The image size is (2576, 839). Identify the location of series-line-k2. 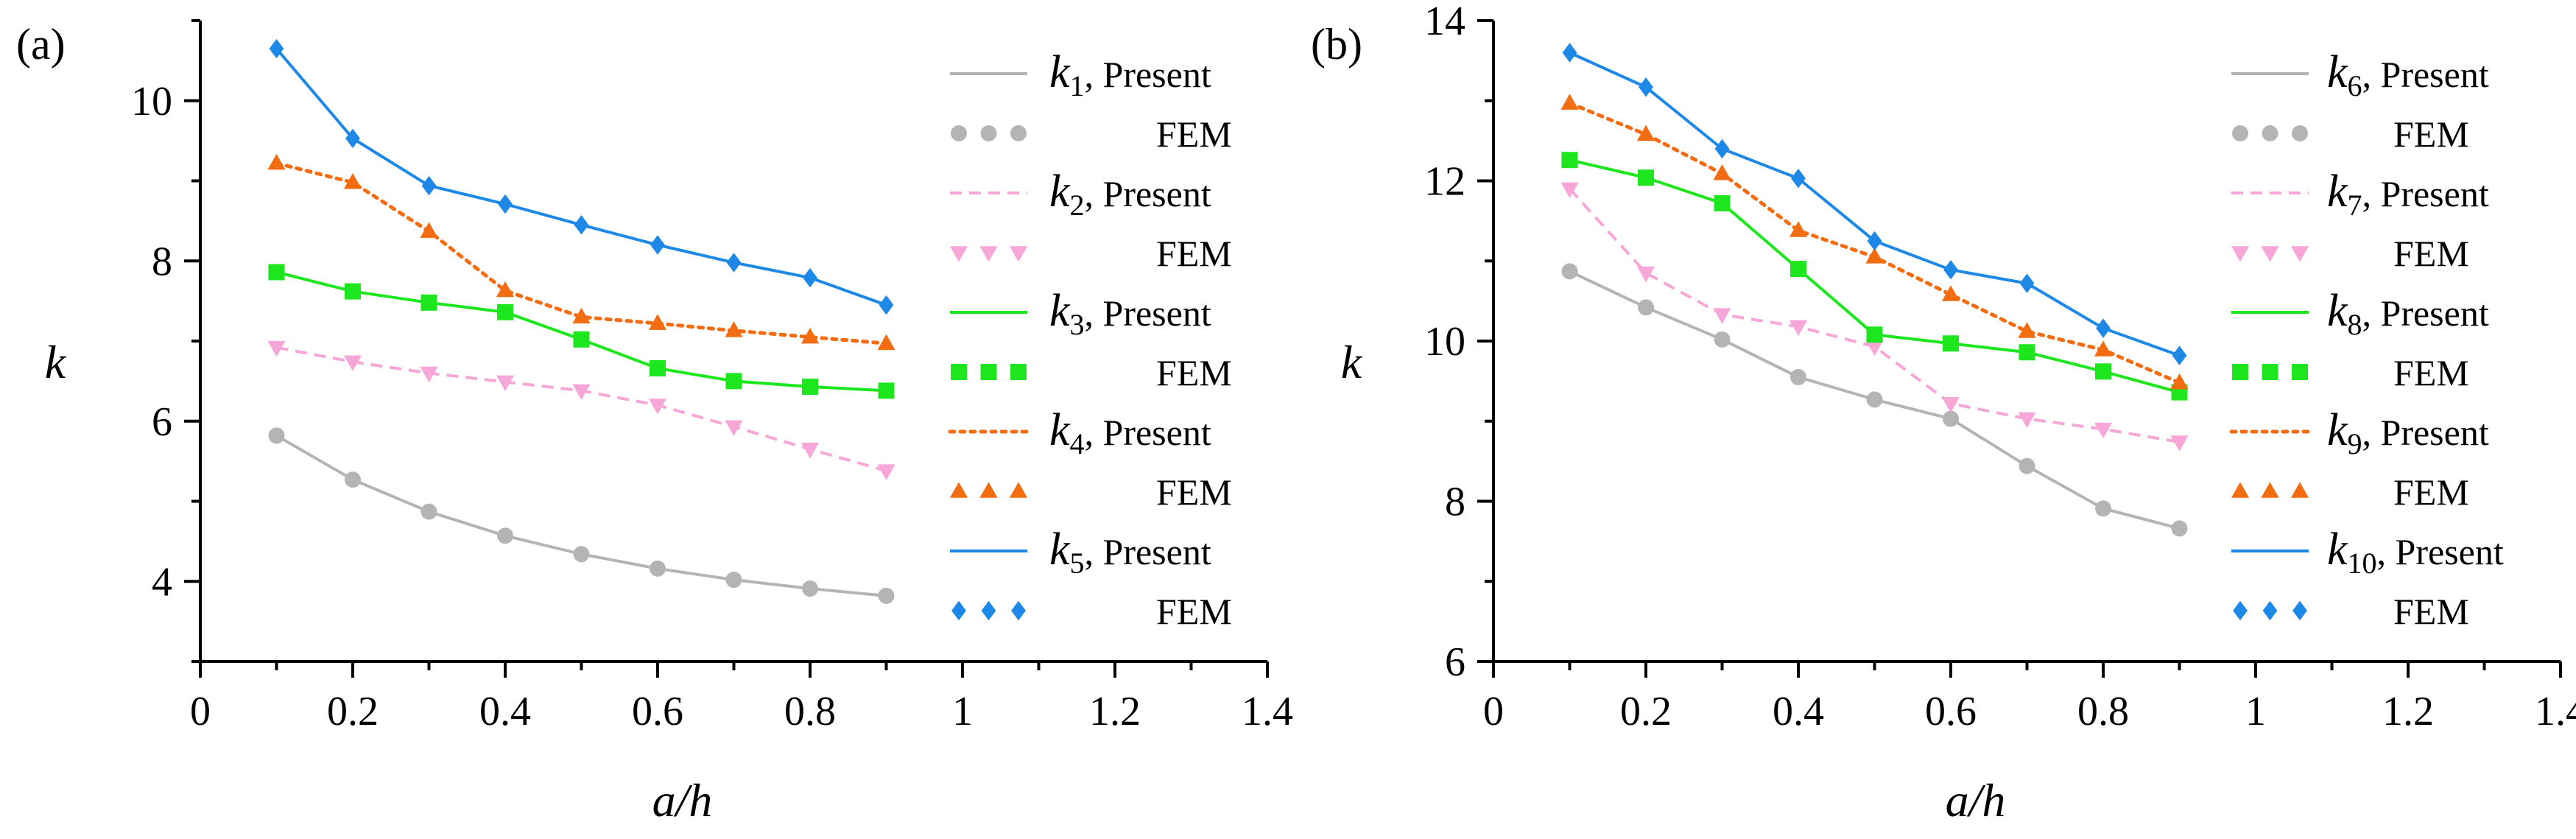
(581, 409).